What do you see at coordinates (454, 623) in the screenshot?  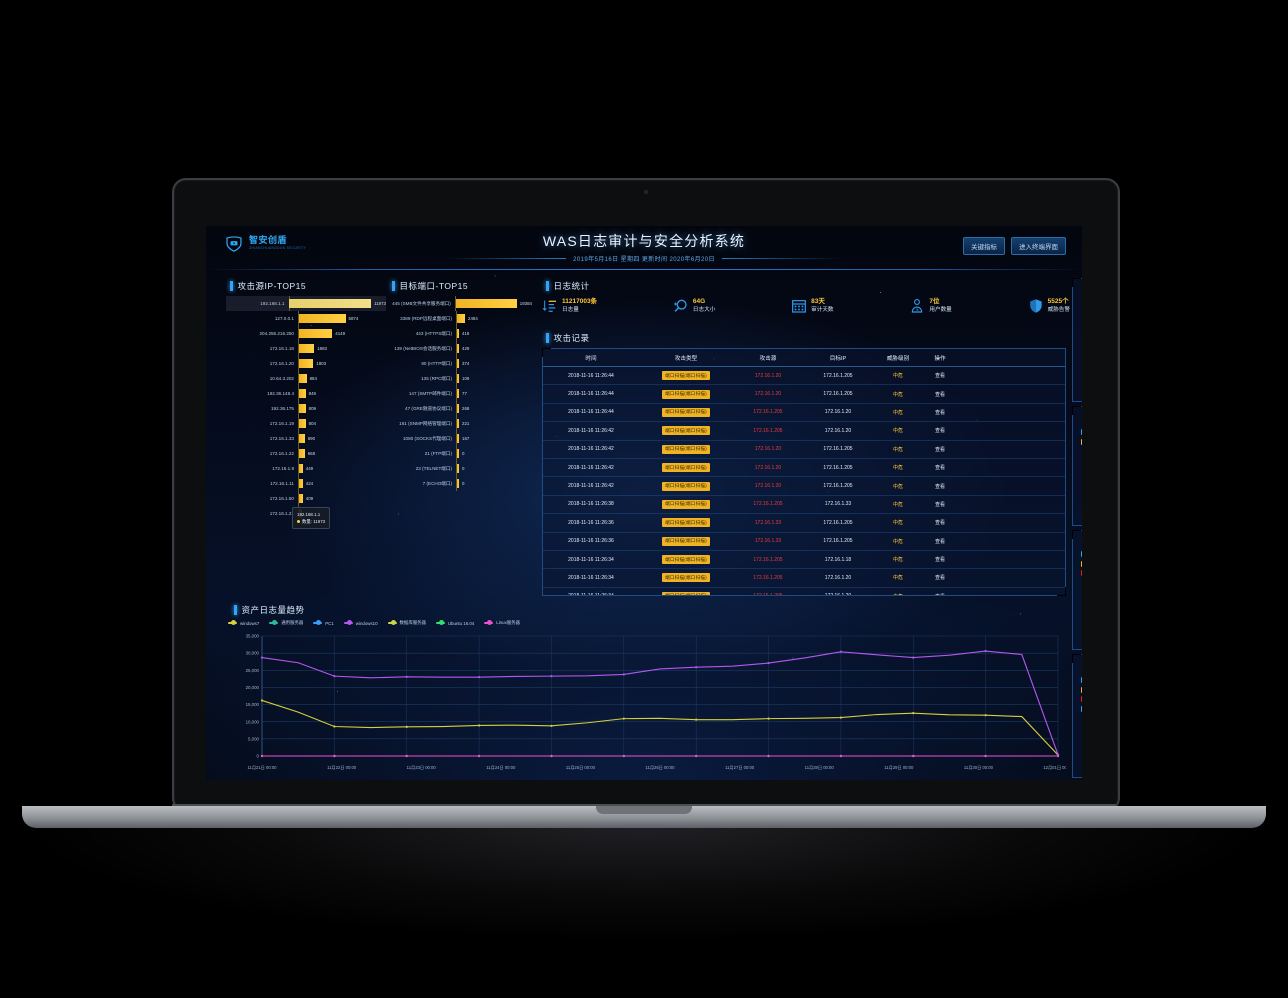 I see `legend-item: Ubuntu 16.04` at bounding box center [454, 623].